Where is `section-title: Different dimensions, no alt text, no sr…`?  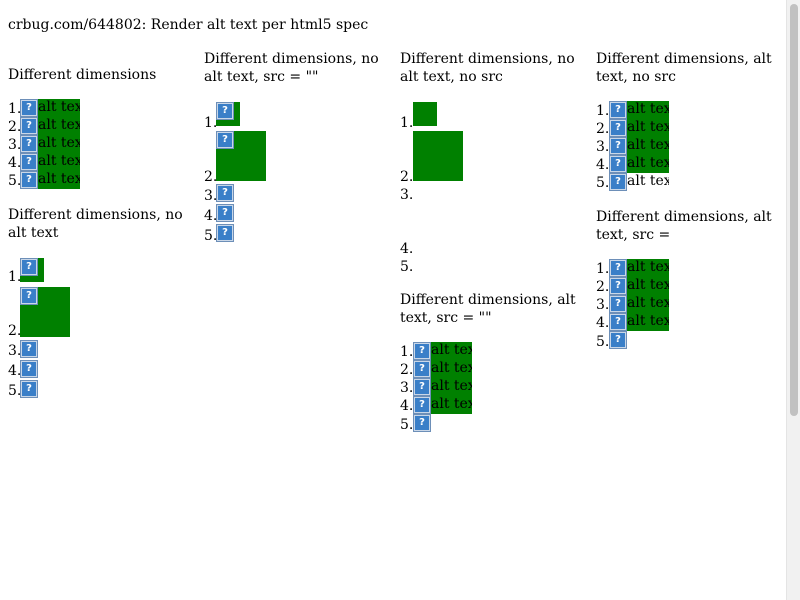 section-title: Different dimensions, no alt text, no sr… is located at coordinates (487, 68).